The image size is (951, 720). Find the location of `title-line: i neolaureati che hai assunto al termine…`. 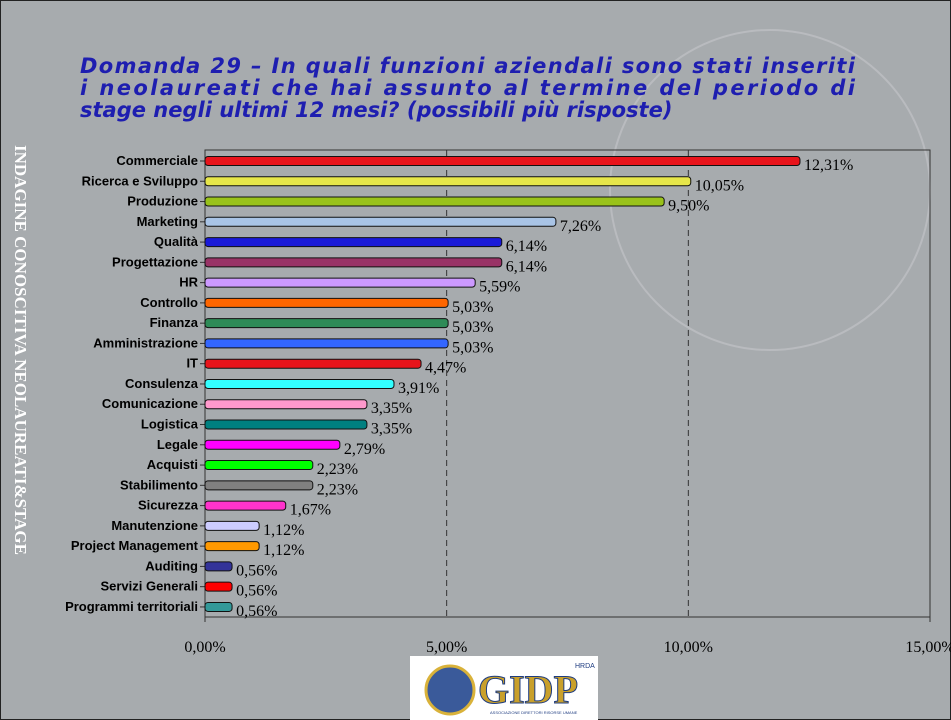

title-line: i neolaureati che hai assunto al termine… is located at coordinates (468, 88).